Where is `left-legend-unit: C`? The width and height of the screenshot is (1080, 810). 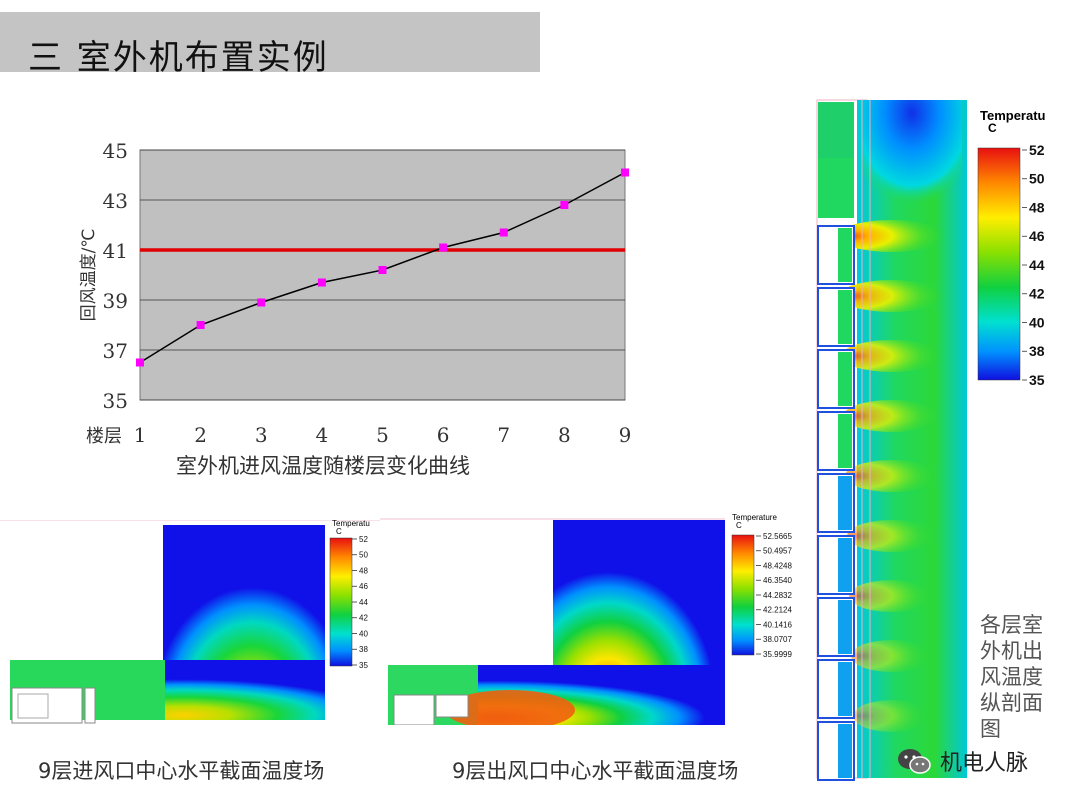 left-legend-unit: C is located at coordinates (339, 531).